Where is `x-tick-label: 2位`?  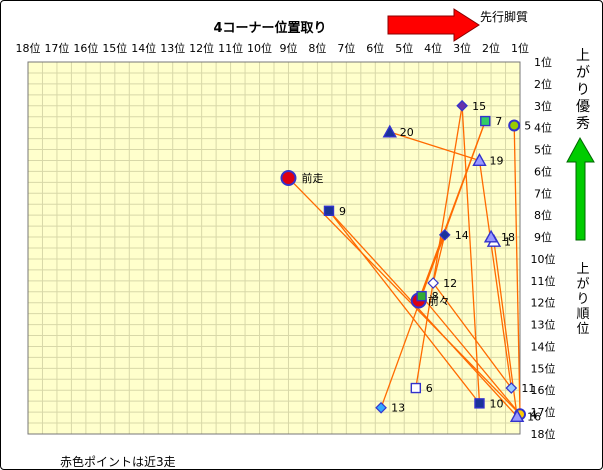 x-tick-label: 2位 is located at coordinates (491, 48).